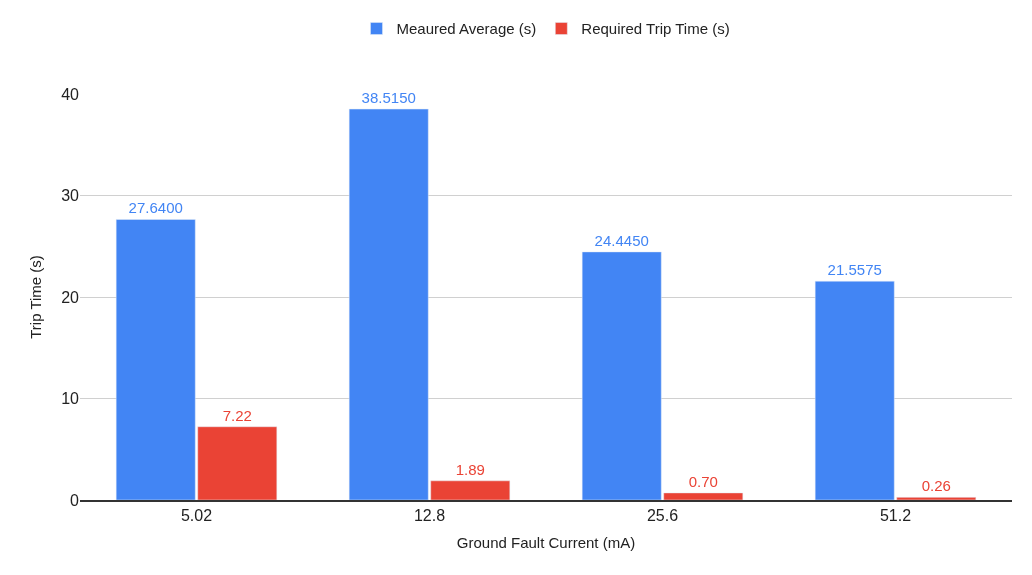 The image size is (1032, 575). Describe the element at coordinates (854, 270) in the screenshot. I see `data-label: 21.5575` at that location.